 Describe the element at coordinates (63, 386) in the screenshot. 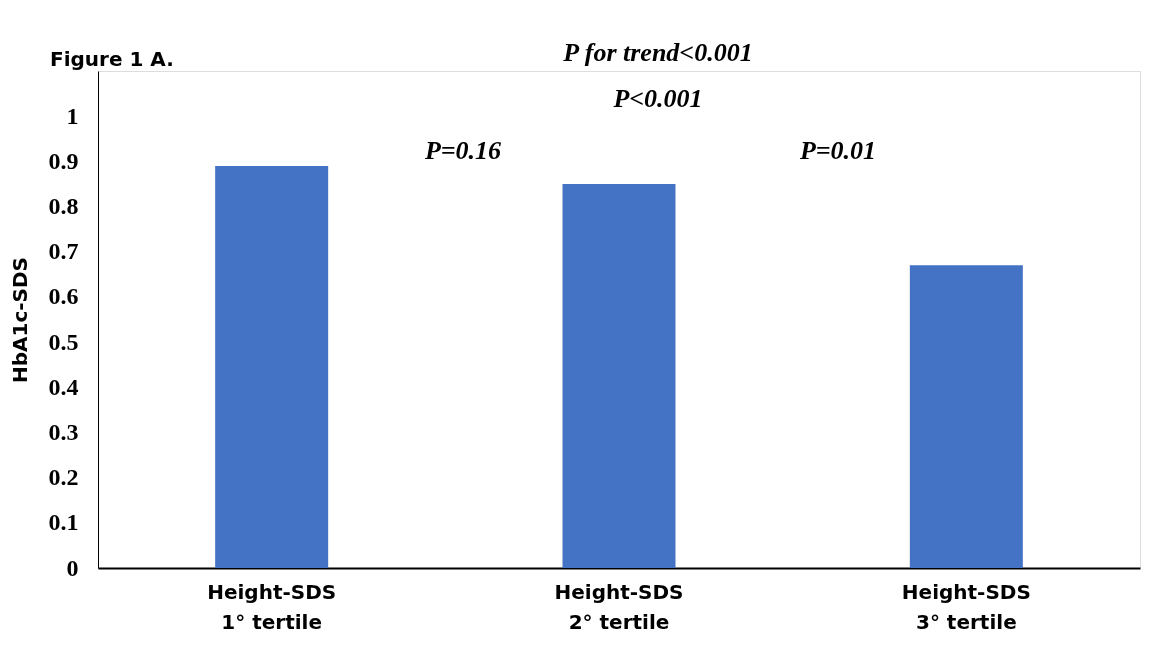

I see `y-tick-label: 0.4` at that location.